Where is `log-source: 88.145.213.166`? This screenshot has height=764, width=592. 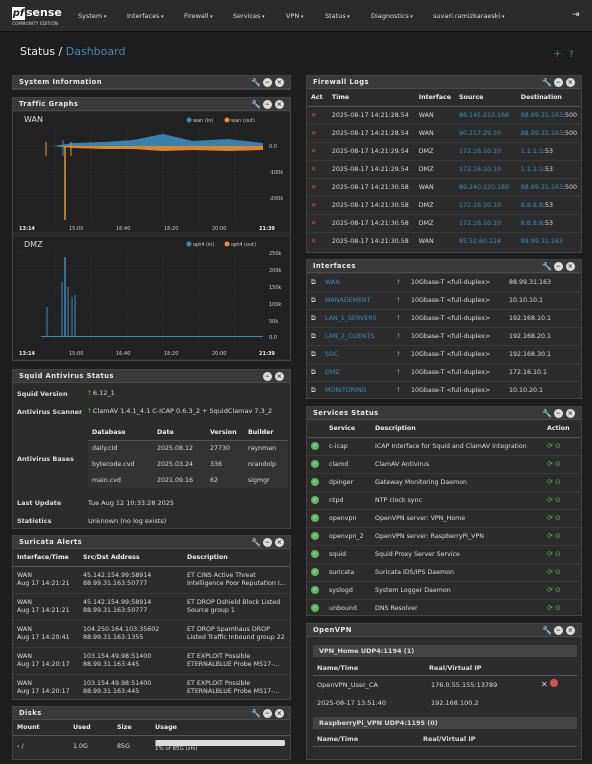 log-source: 88.145.213.166 is located at coordinates (486, 114).